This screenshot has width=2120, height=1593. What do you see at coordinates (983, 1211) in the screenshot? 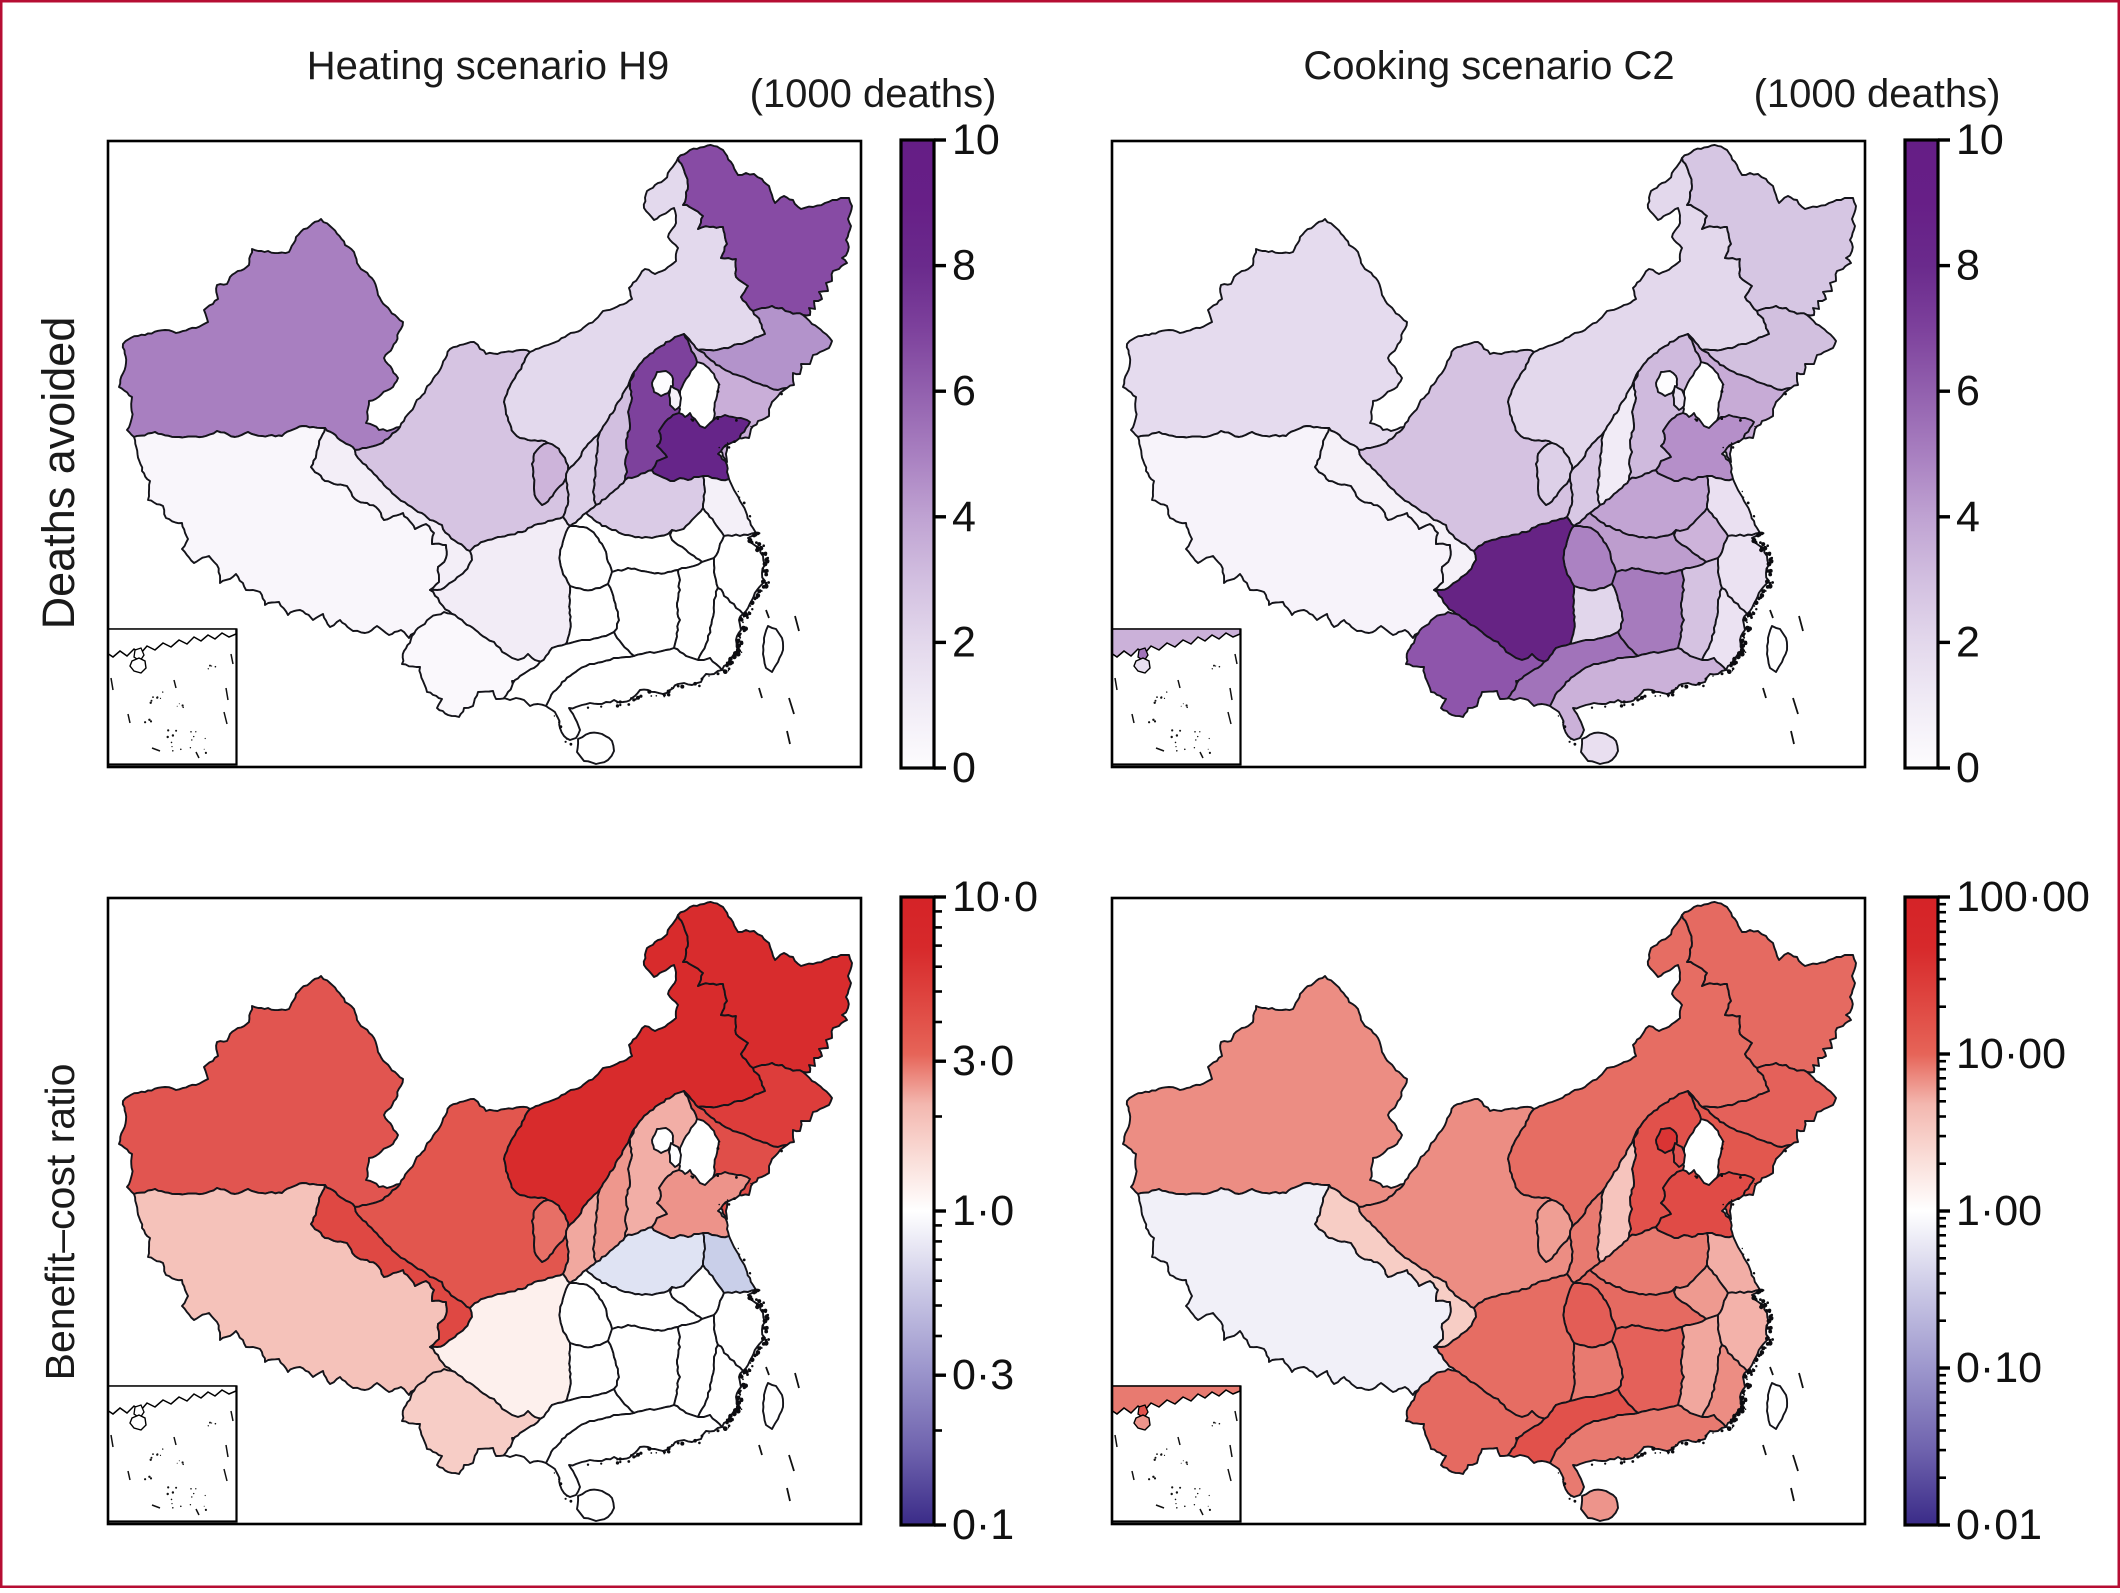
I see `svg-text: 1·0` at bounding box center [983, 1211].